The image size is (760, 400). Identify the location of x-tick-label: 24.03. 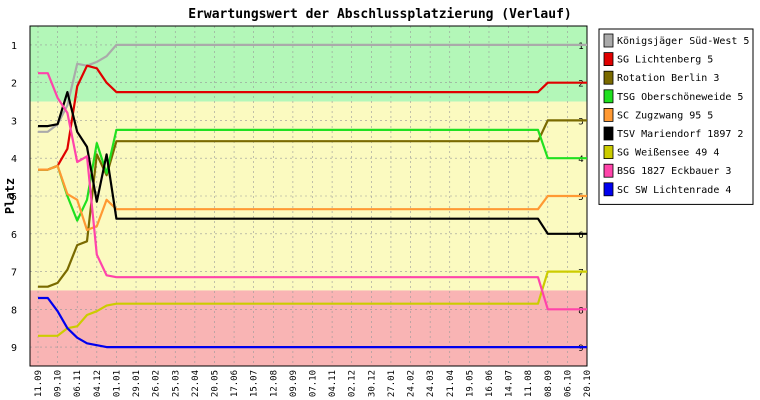
(431, 383).